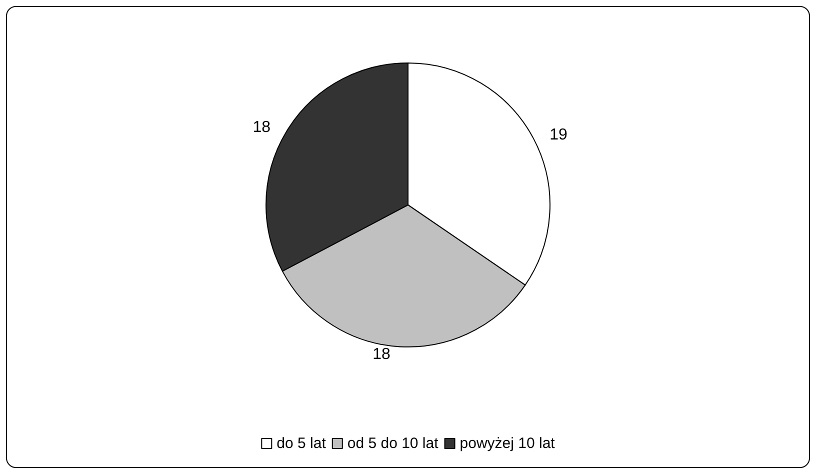 This screenshot has width=818, height=476. What do you see at coordinates (508, 443) in the screenshot?
I see `legend-label: powyżej 10 lat` at bounding box center [508, 443].